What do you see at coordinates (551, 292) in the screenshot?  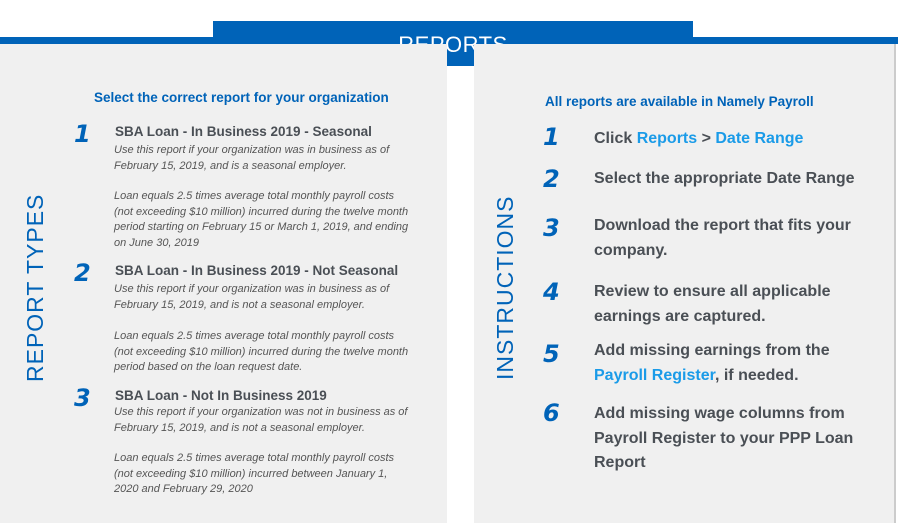 I see `step-number: 4` at bounding box center [551, 292].